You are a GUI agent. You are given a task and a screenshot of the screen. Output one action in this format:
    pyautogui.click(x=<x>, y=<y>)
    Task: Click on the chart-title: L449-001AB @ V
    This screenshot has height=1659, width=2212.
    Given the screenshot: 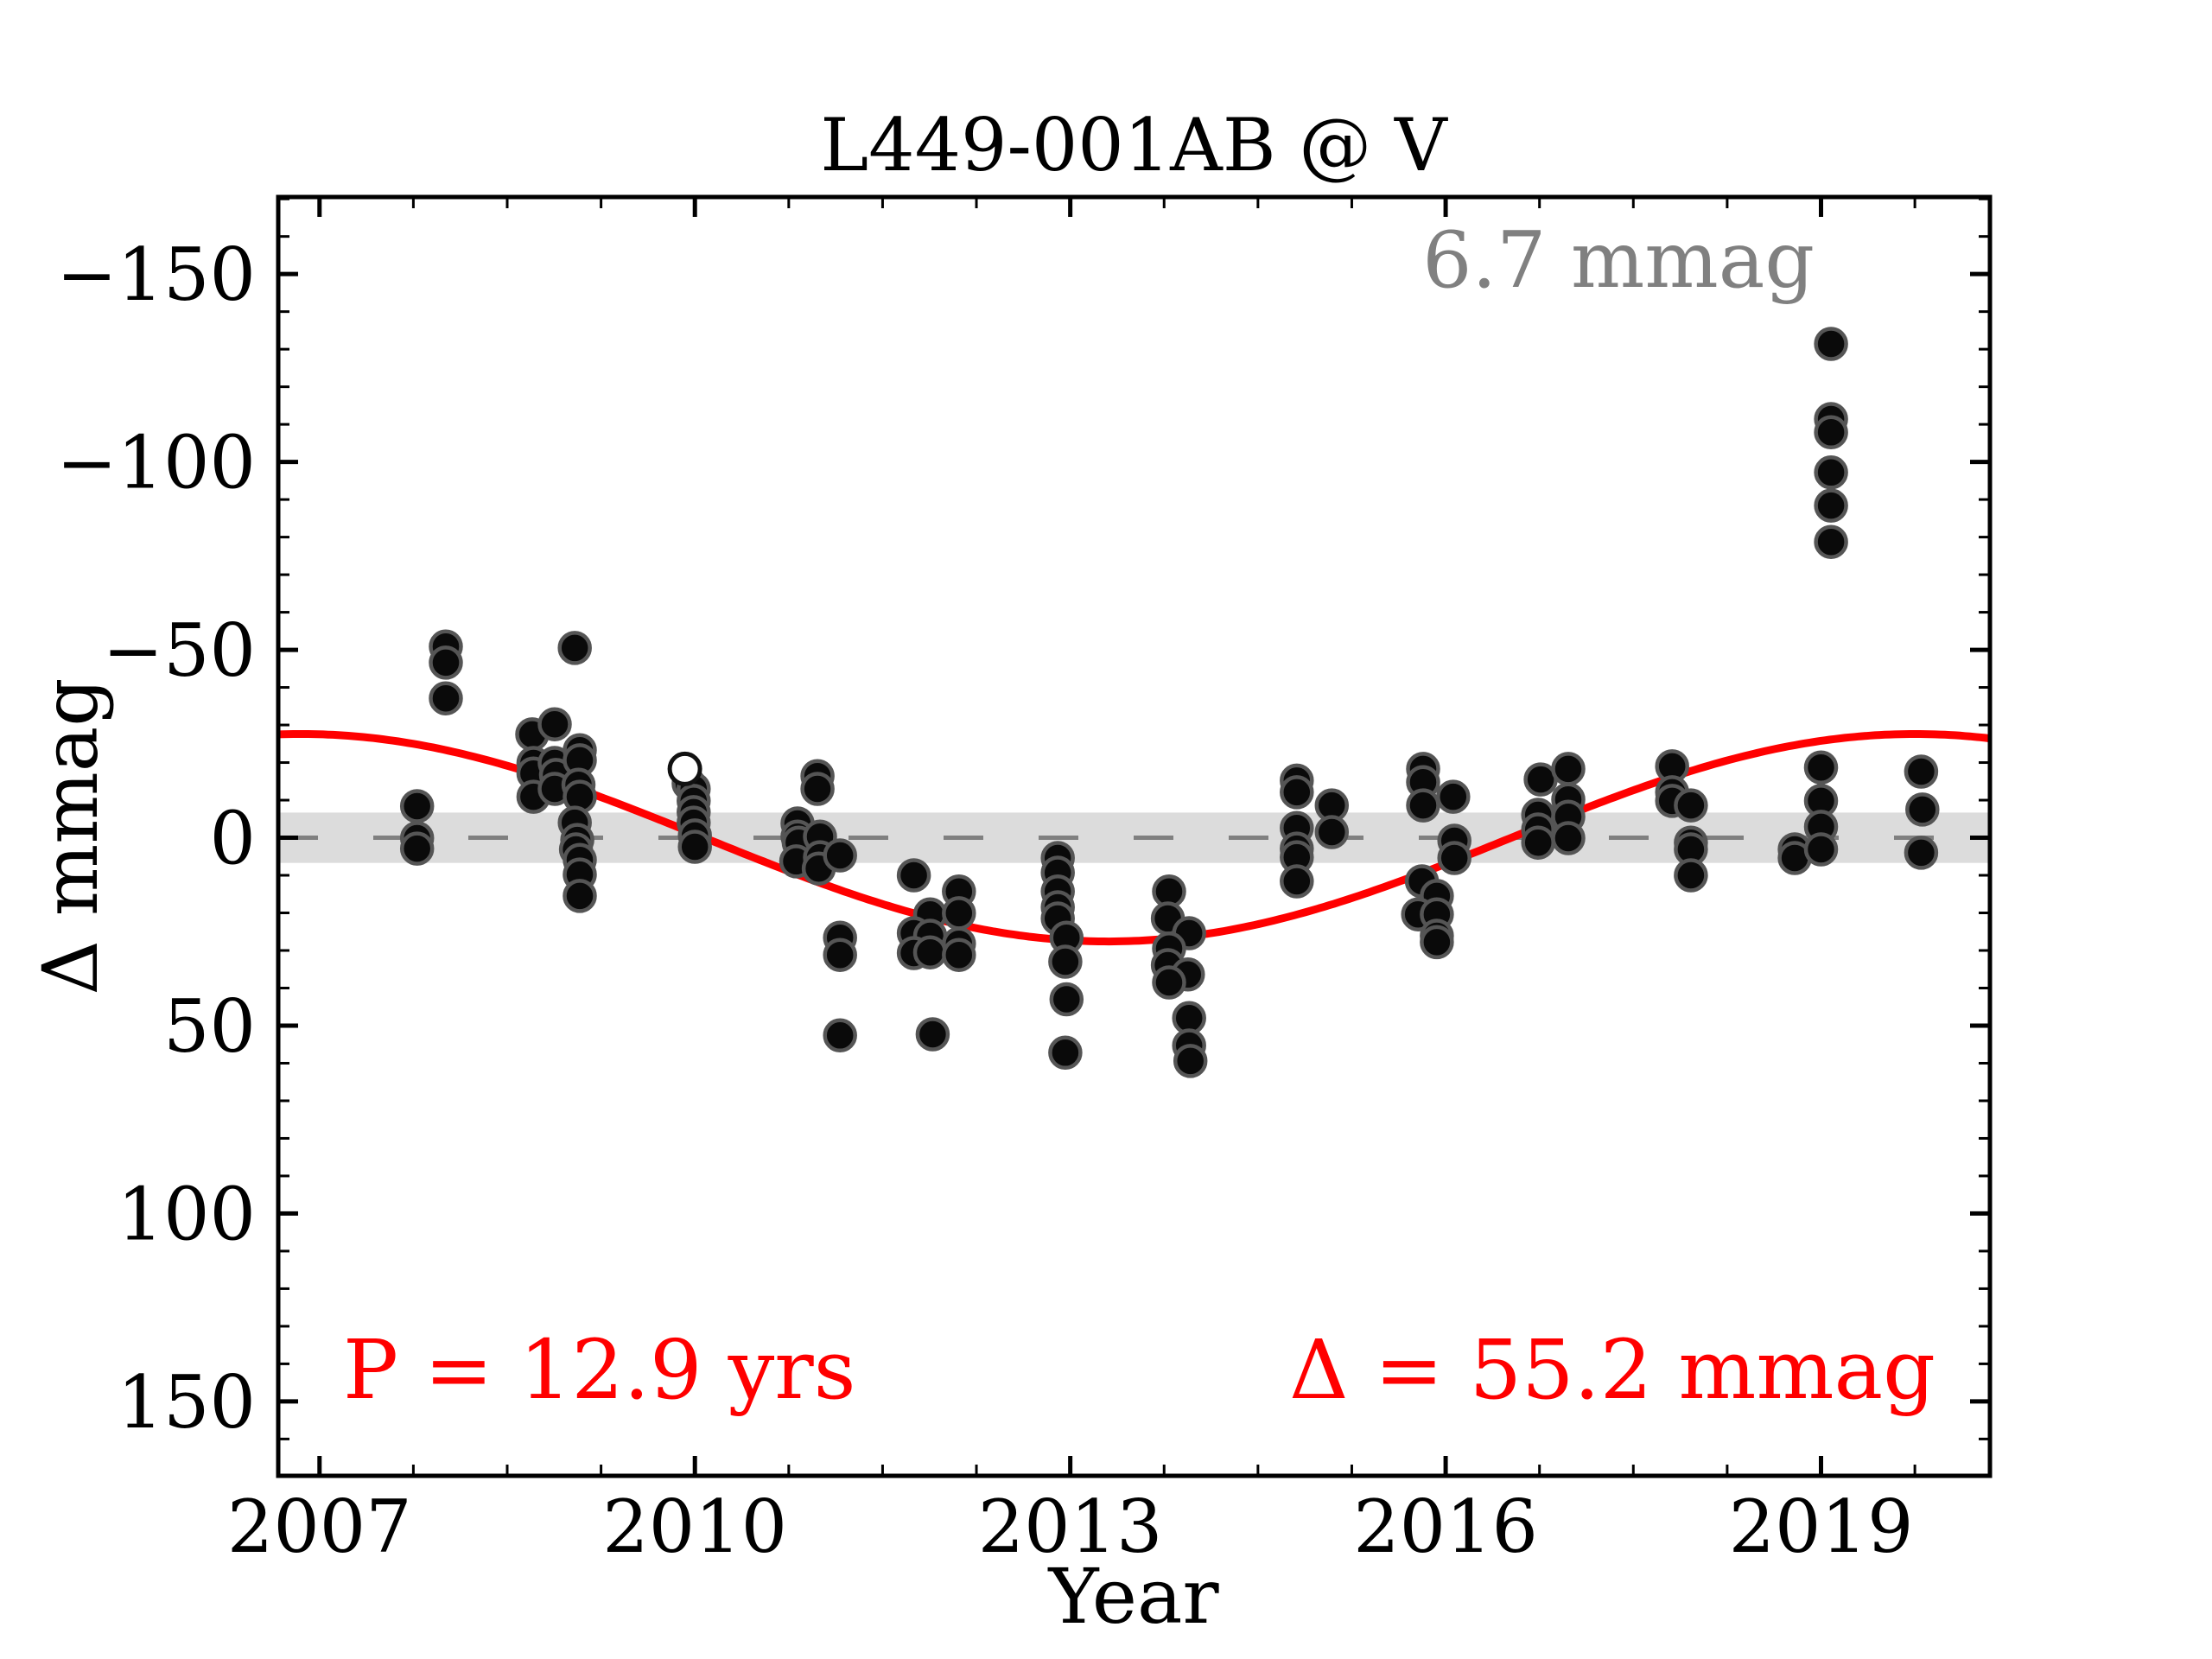 What is the action you would take?
    pyautogui.click(x=1134, y=145)
    